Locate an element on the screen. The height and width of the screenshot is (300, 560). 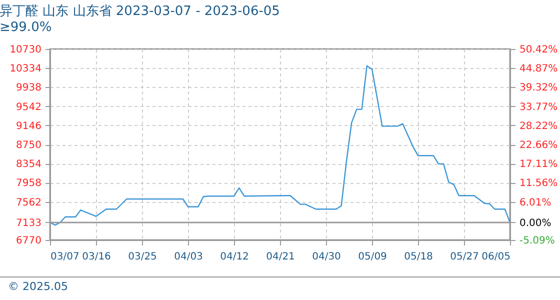
y-tick-label: 10730 is located at coordinates (26, 50).